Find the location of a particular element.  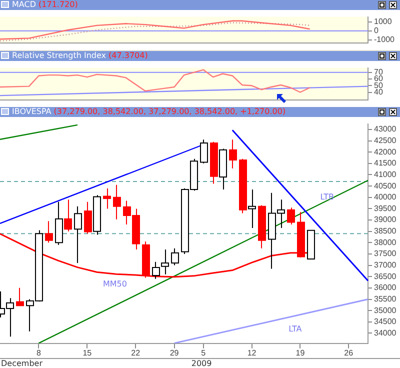

x-tick-label: 8 is located at coordinates (39, 353).